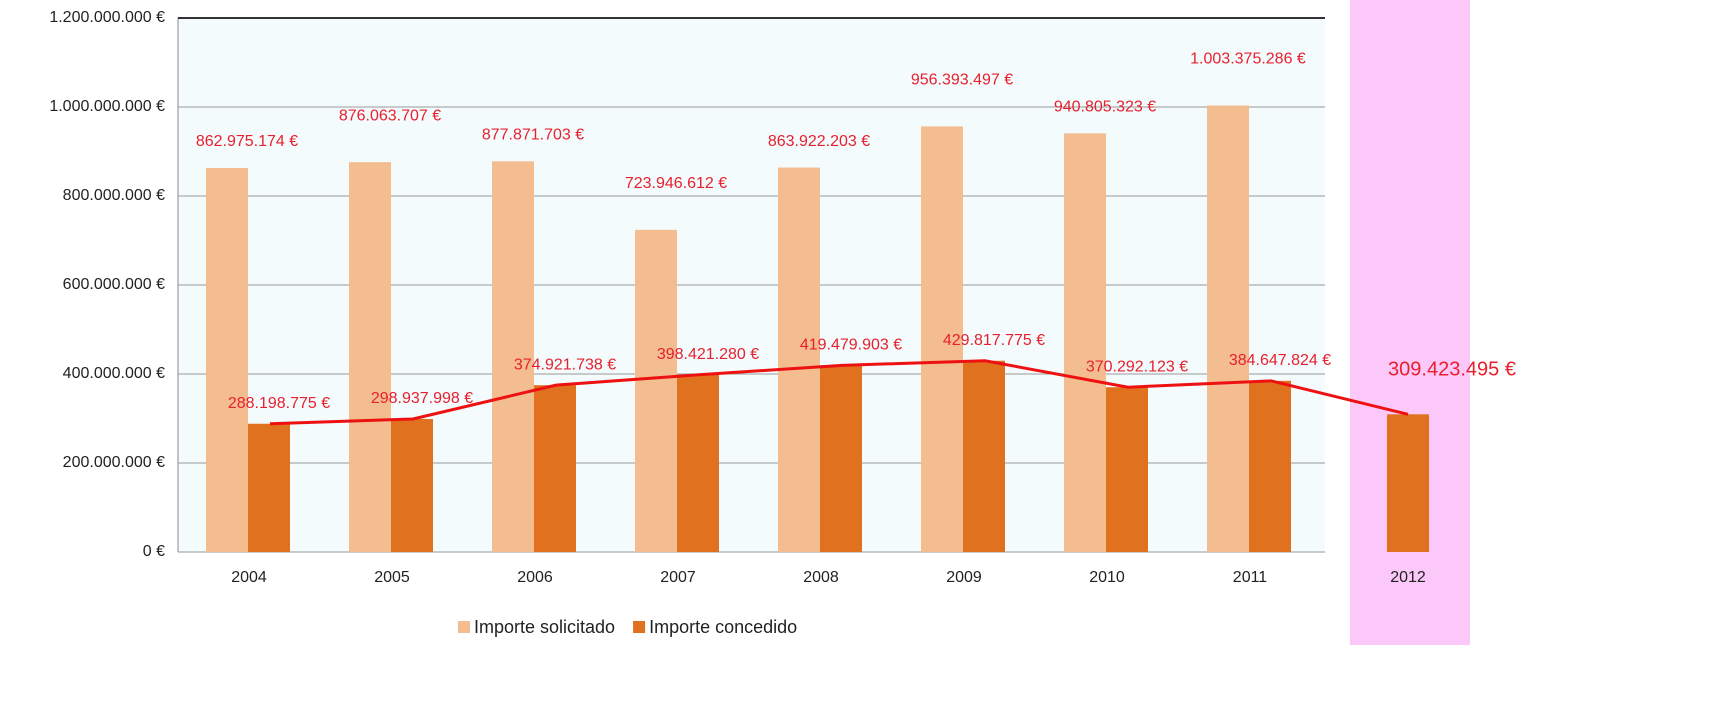  I want to click on y-tick-label: 1.200.000.000 €, so click(107, 17).